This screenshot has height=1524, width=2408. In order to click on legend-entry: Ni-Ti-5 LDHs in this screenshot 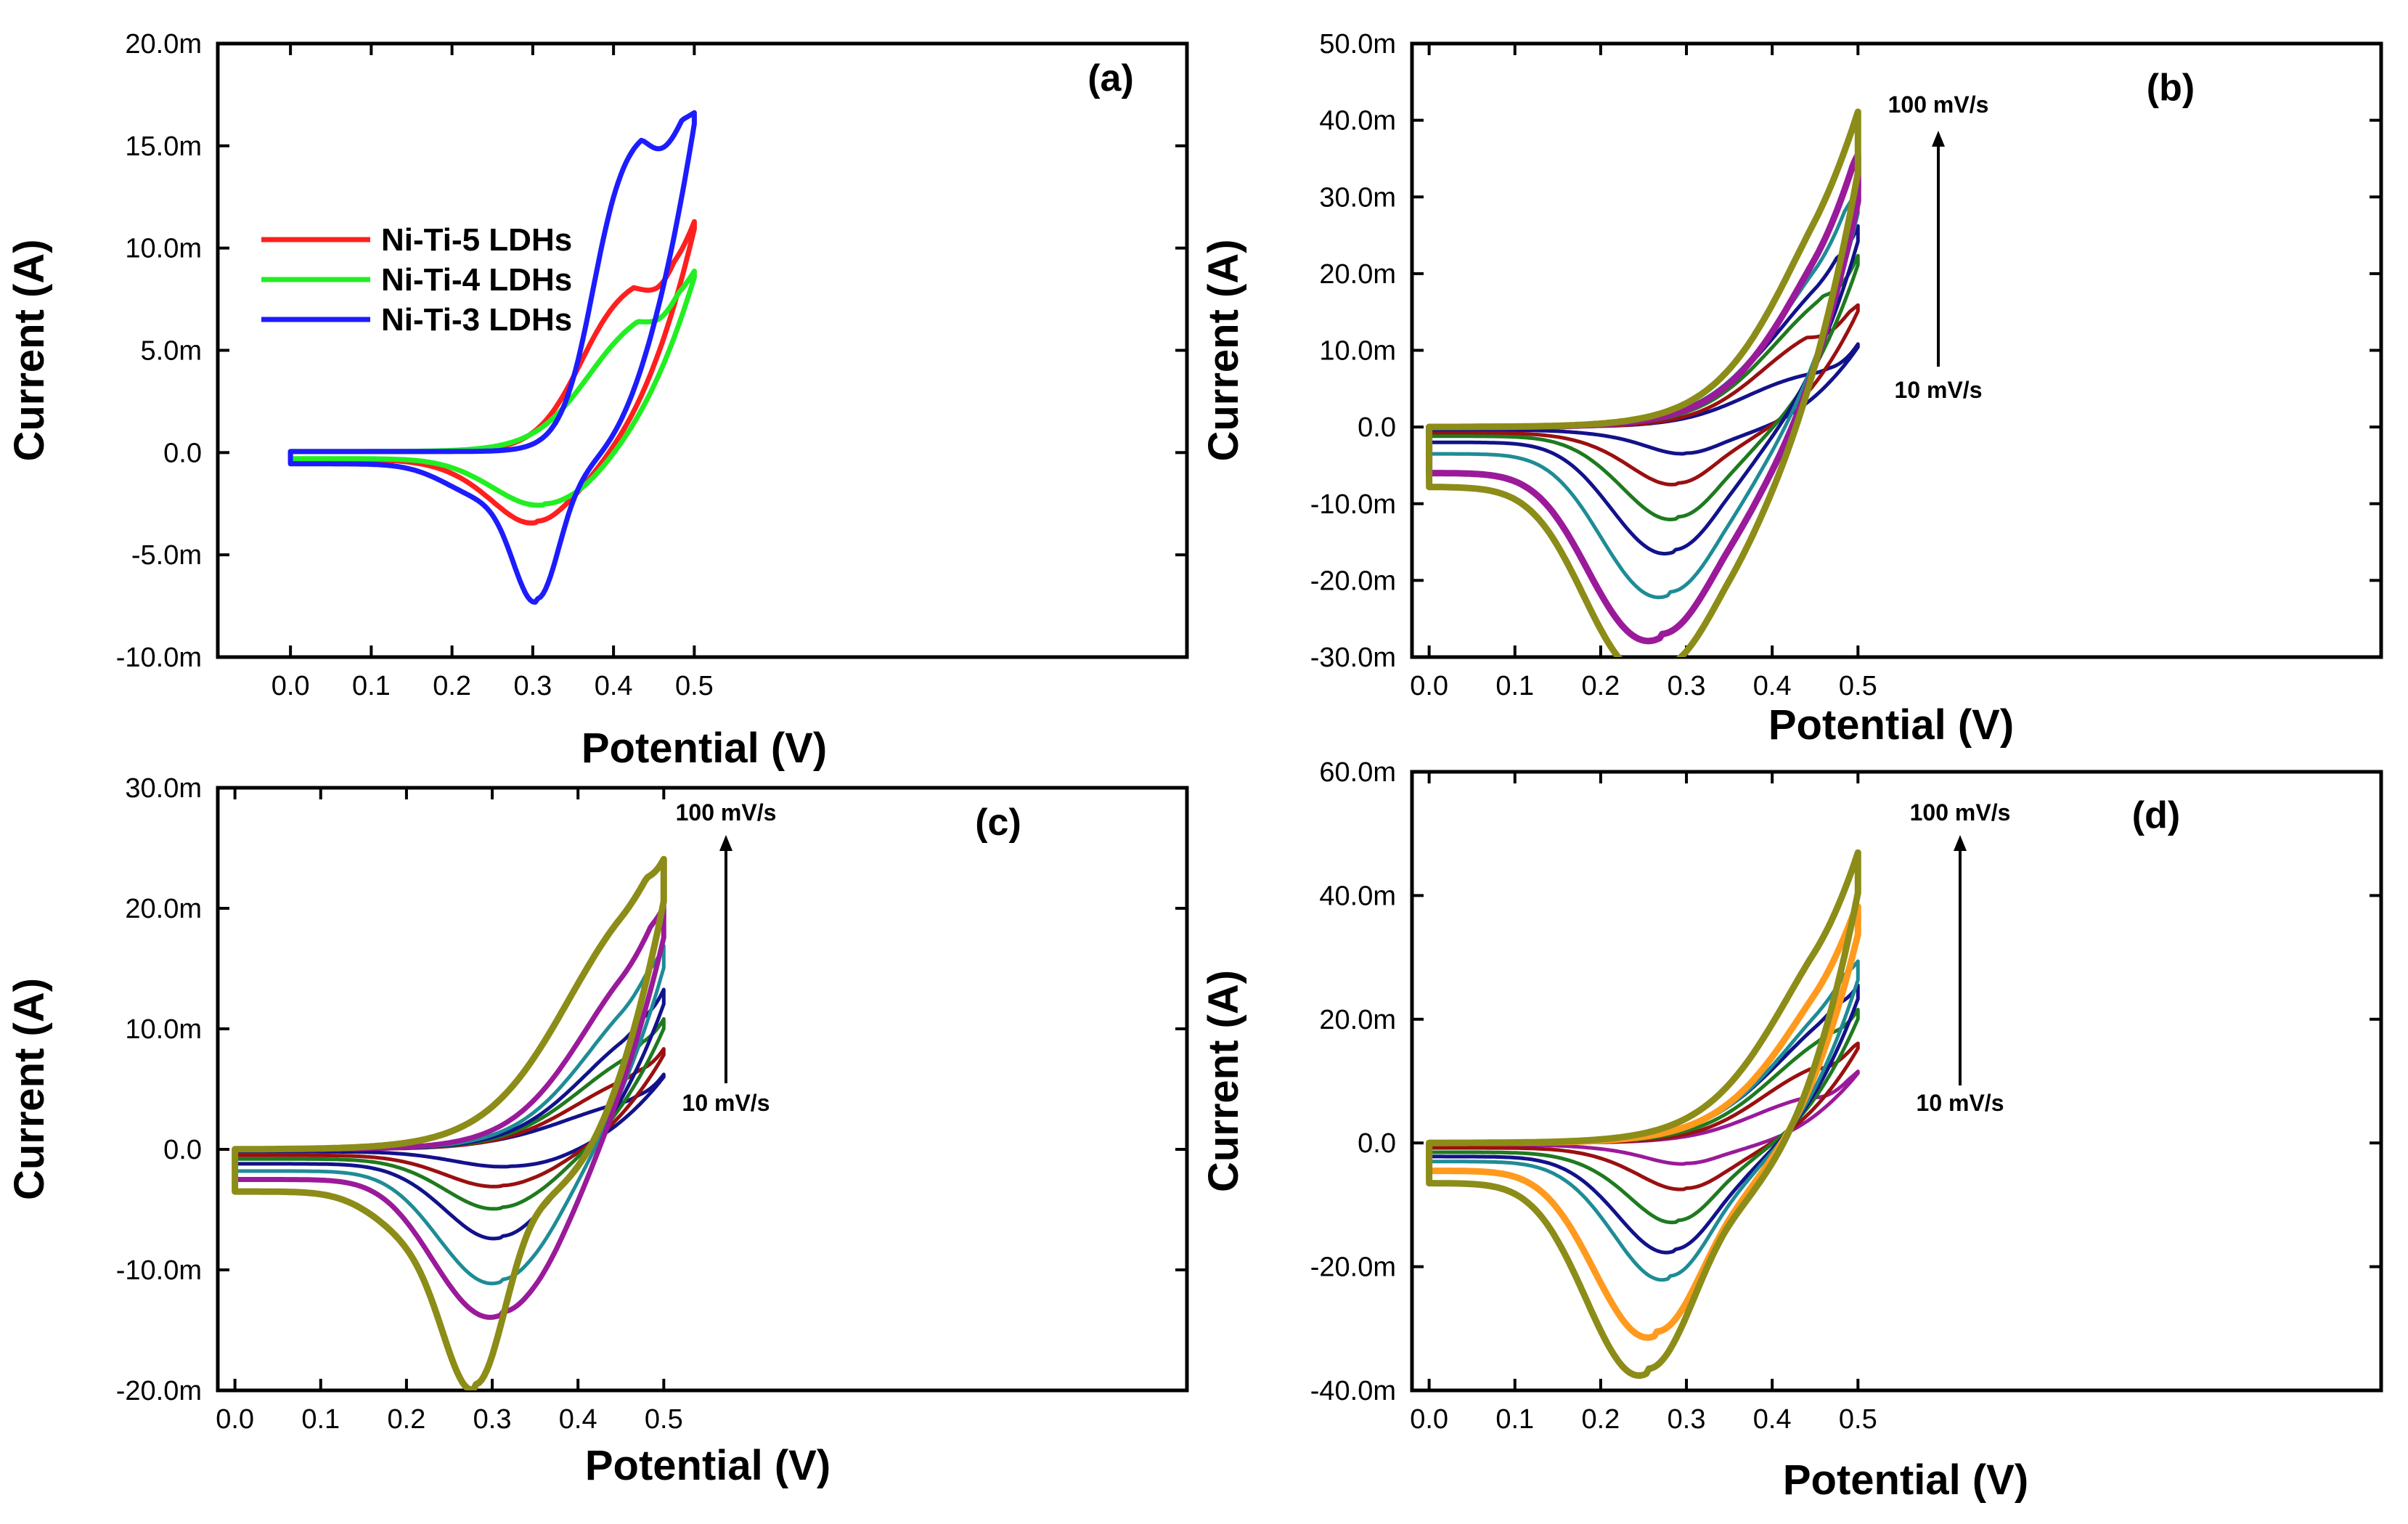, I will do `click(476, 240)`.